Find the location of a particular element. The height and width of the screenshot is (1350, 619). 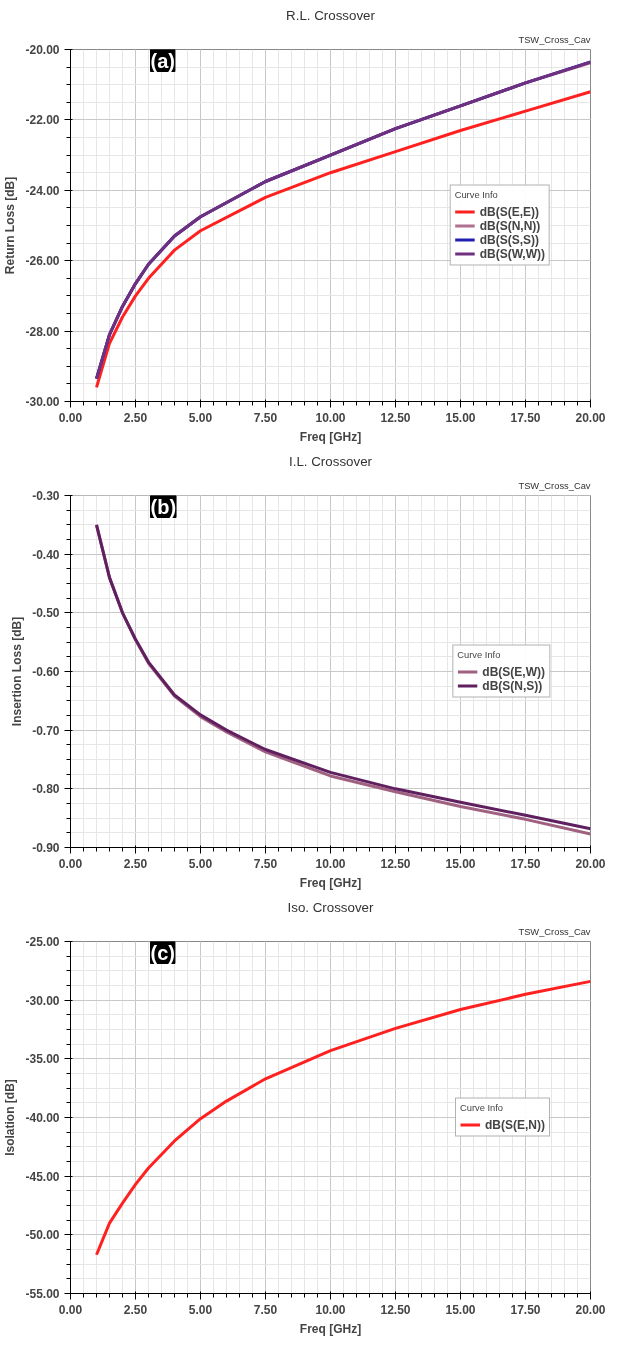

y-tick-label: -0.90 is located at coordinates (46, 848).